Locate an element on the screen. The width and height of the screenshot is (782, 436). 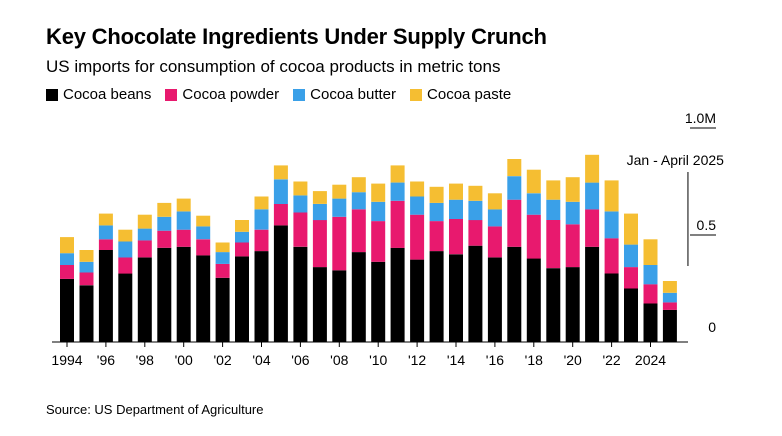
x-tick-label: '00 is located at coordinates (184, 360).